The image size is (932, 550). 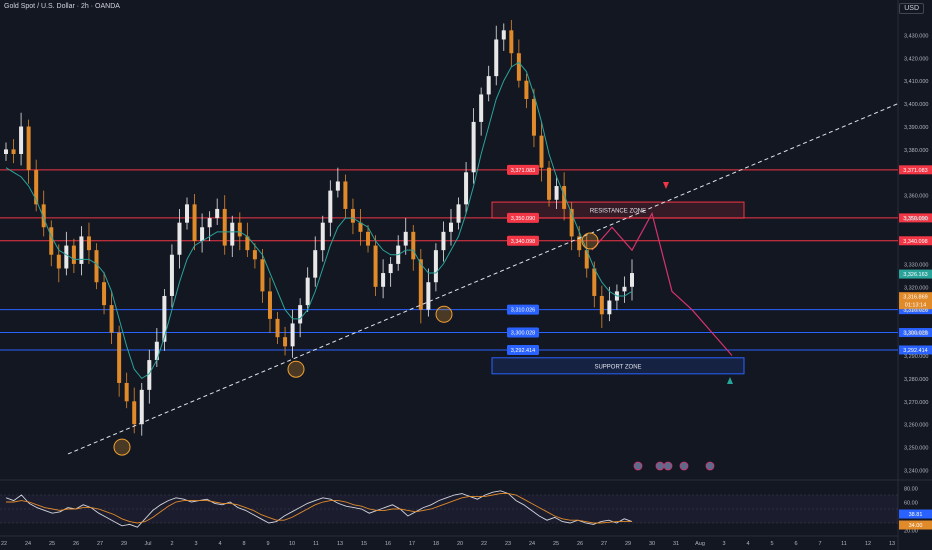 What do you see at coordinates (911, 532) in the screenshot?
I see `rsi-tick-label: 20.00` at bounding box center [911, 532].